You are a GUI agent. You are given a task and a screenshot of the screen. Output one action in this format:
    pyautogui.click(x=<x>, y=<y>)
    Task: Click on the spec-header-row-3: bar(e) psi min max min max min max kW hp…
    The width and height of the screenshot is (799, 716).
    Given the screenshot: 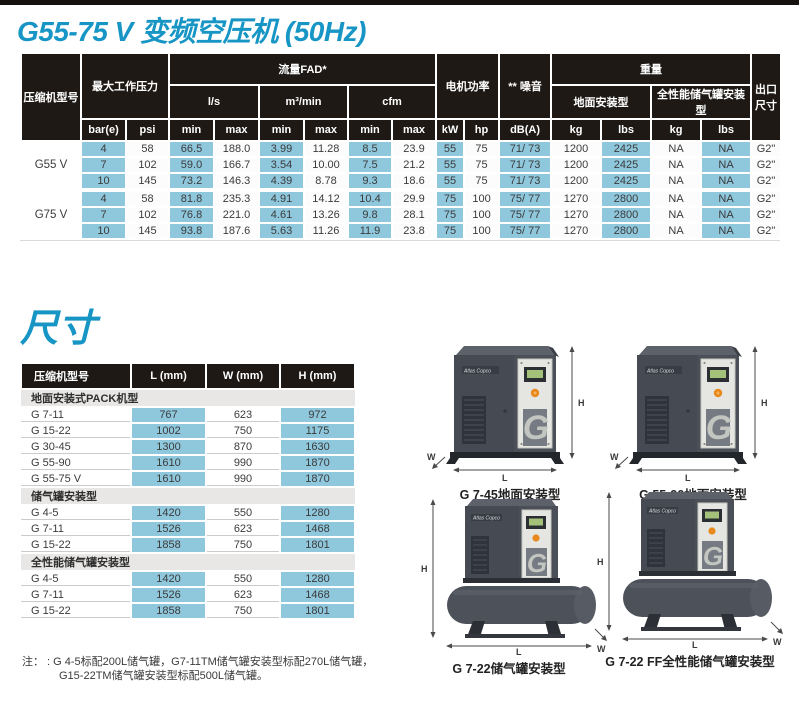 What is the action you would take?
    pyautogui.click(x=401, y=130)
    